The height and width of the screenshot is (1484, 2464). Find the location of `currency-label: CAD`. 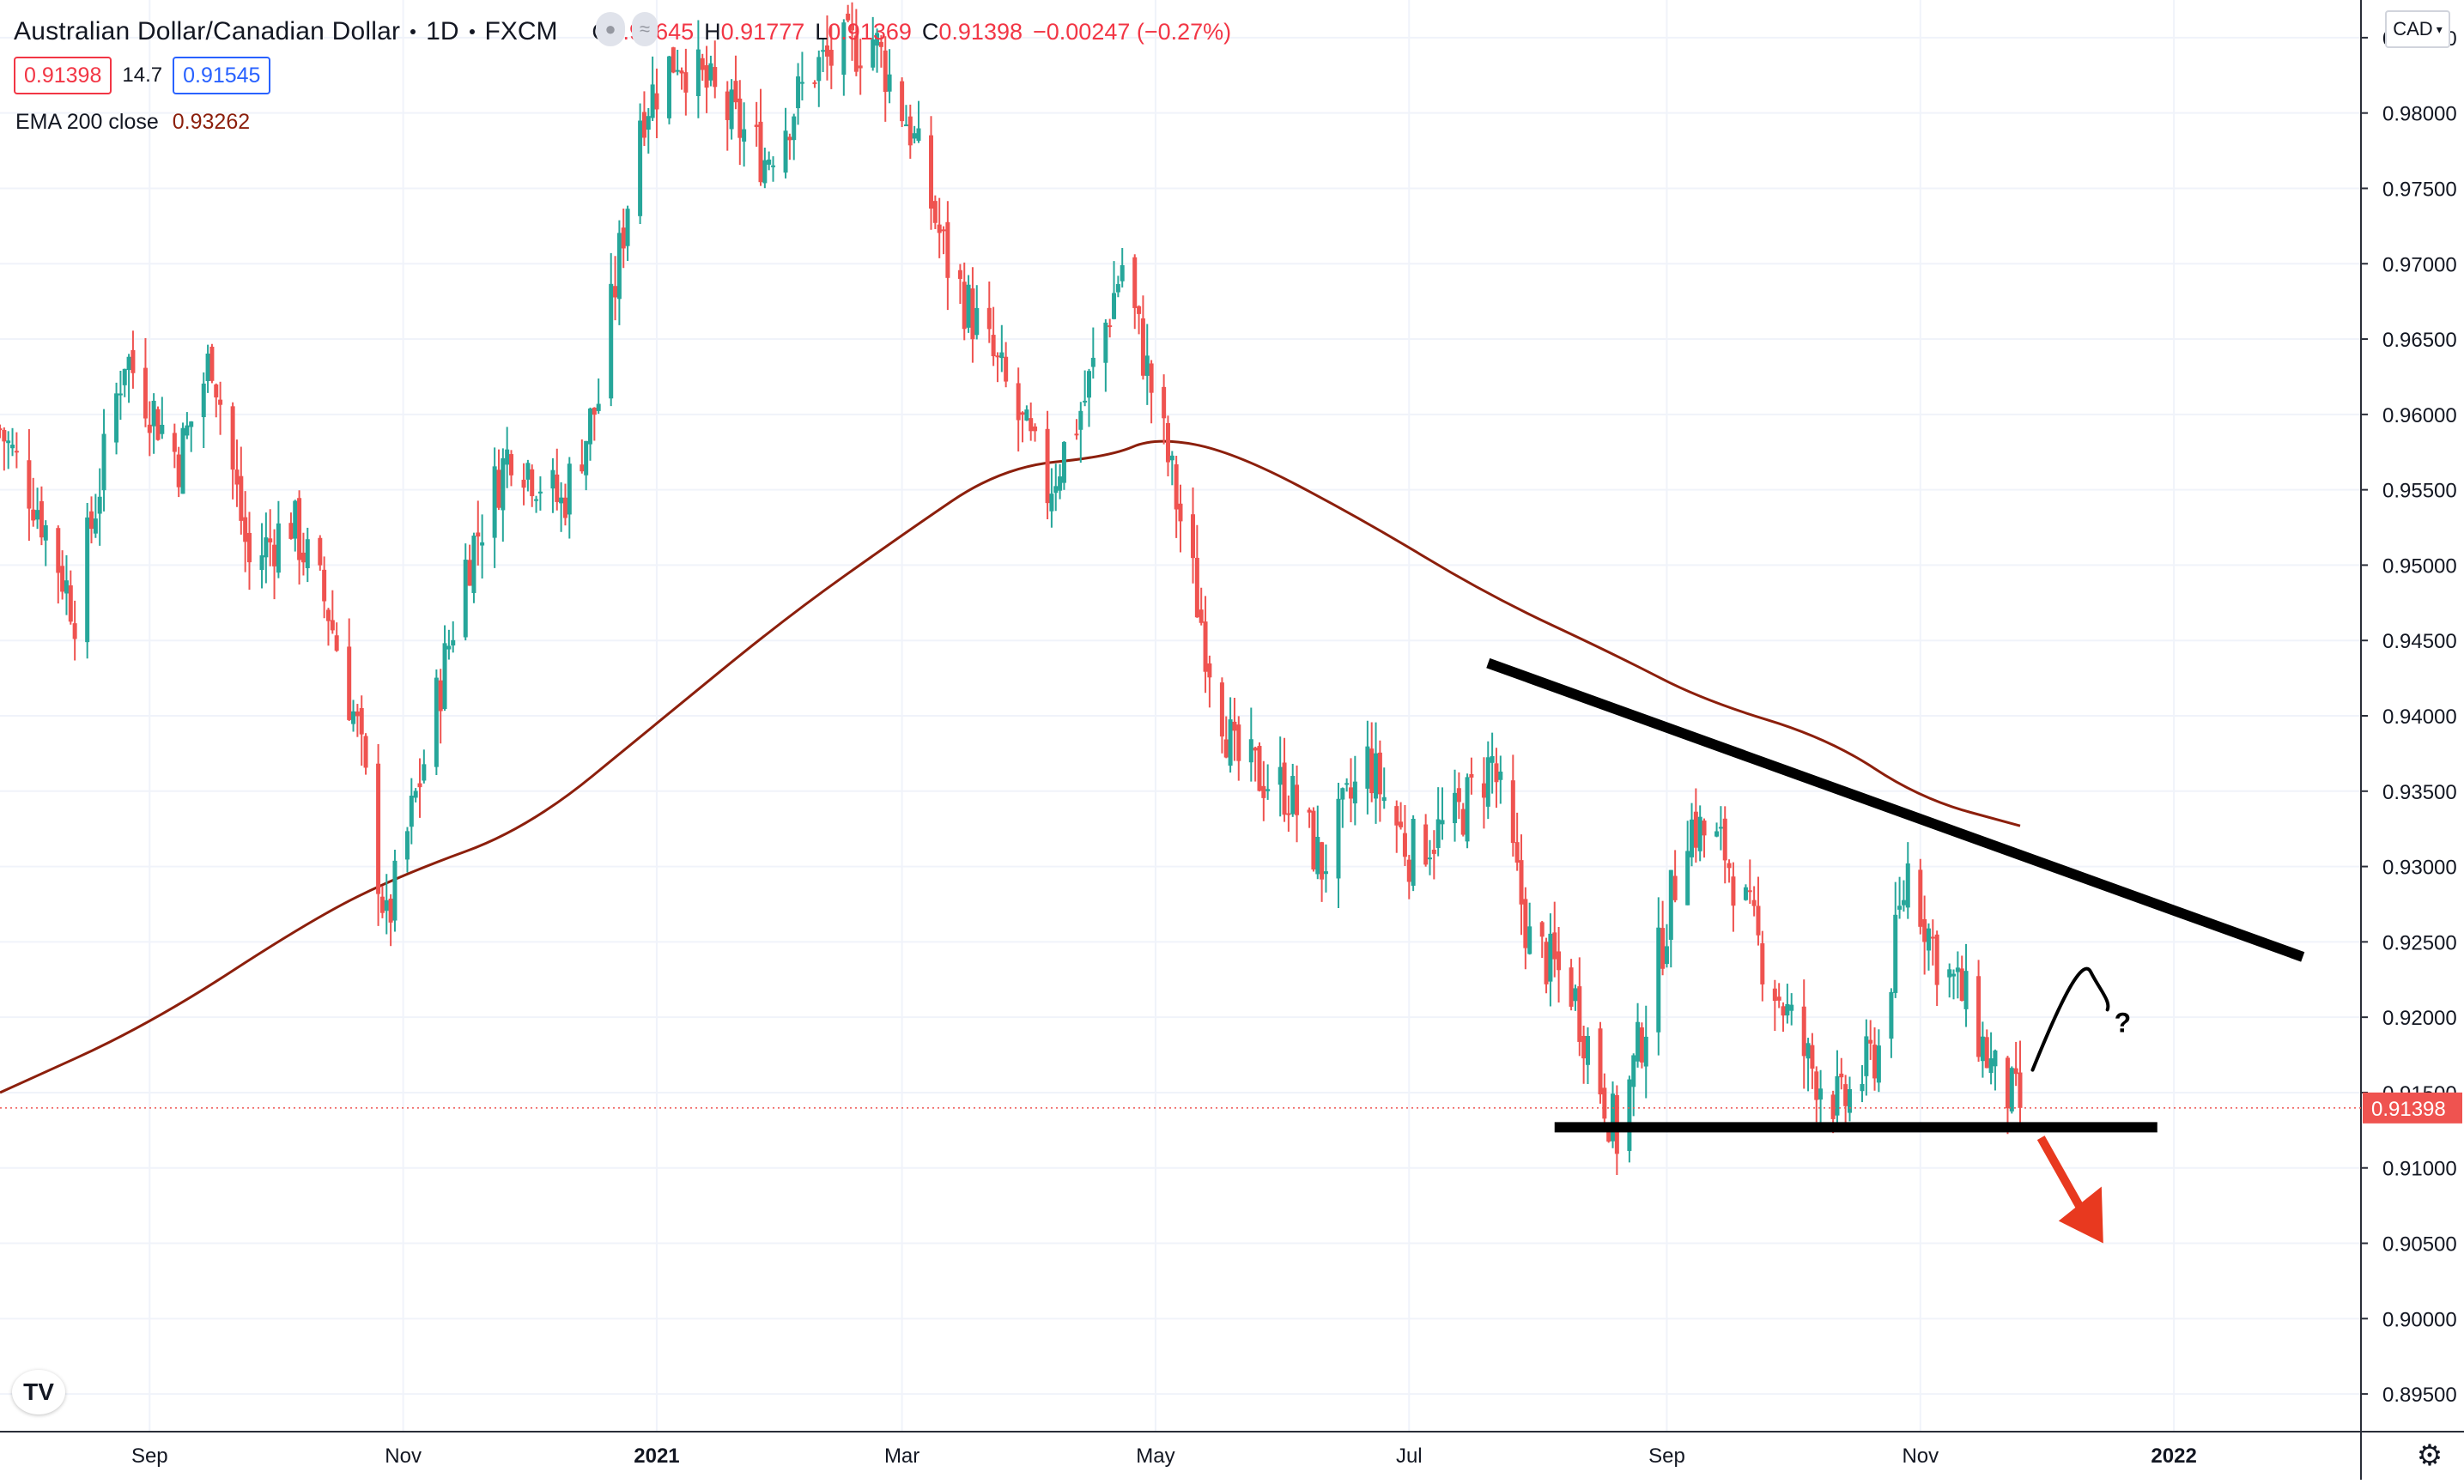

currency-label: CAD is located at coordinates (2413, 28).